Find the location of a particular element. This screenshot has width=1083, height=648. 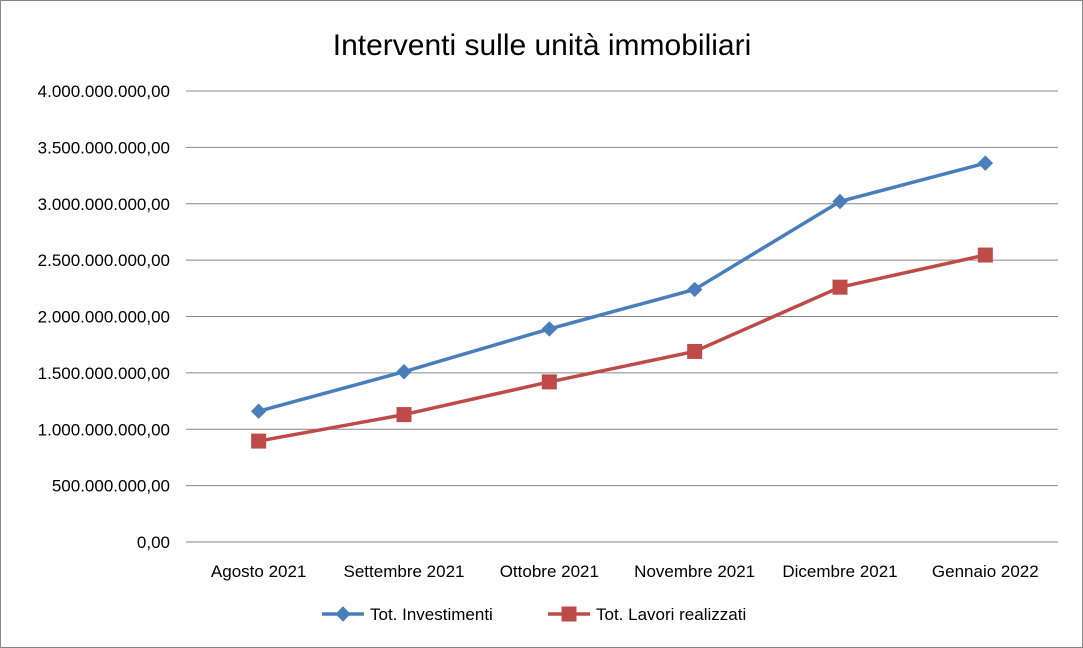

y-tick-label: 3.000.000.000,00 is located at coordinates (104, 204).